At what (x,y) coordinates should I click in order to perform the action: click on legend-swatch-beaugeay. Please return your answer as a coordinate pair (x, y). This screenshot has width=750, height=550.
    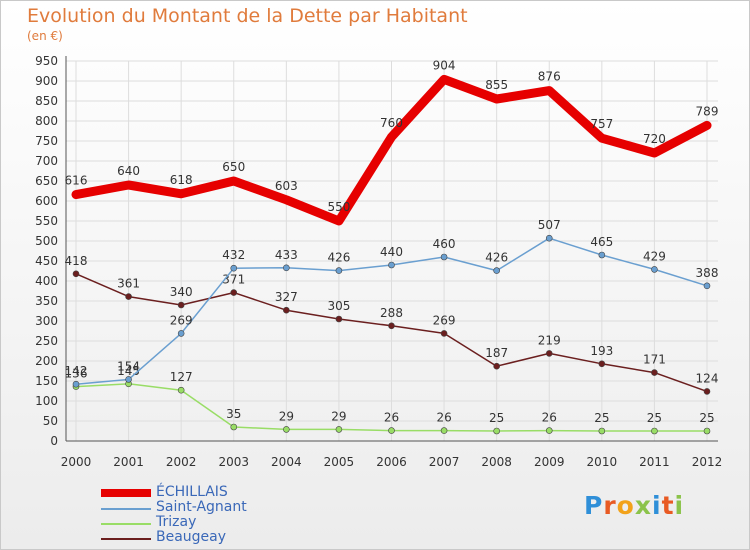
    Looking at the image, I should click on (126, 539).